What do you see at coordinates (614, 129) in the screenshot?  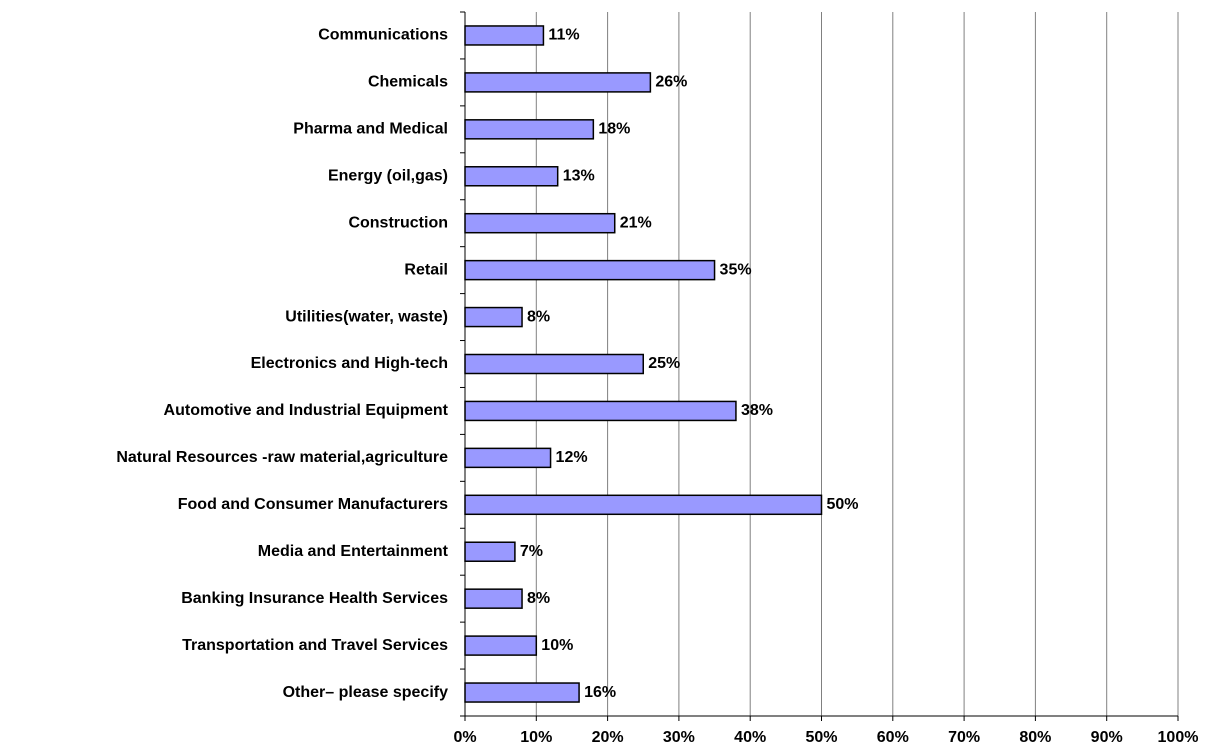 I see `data-label: 18%` at bounding box center [614, 129].